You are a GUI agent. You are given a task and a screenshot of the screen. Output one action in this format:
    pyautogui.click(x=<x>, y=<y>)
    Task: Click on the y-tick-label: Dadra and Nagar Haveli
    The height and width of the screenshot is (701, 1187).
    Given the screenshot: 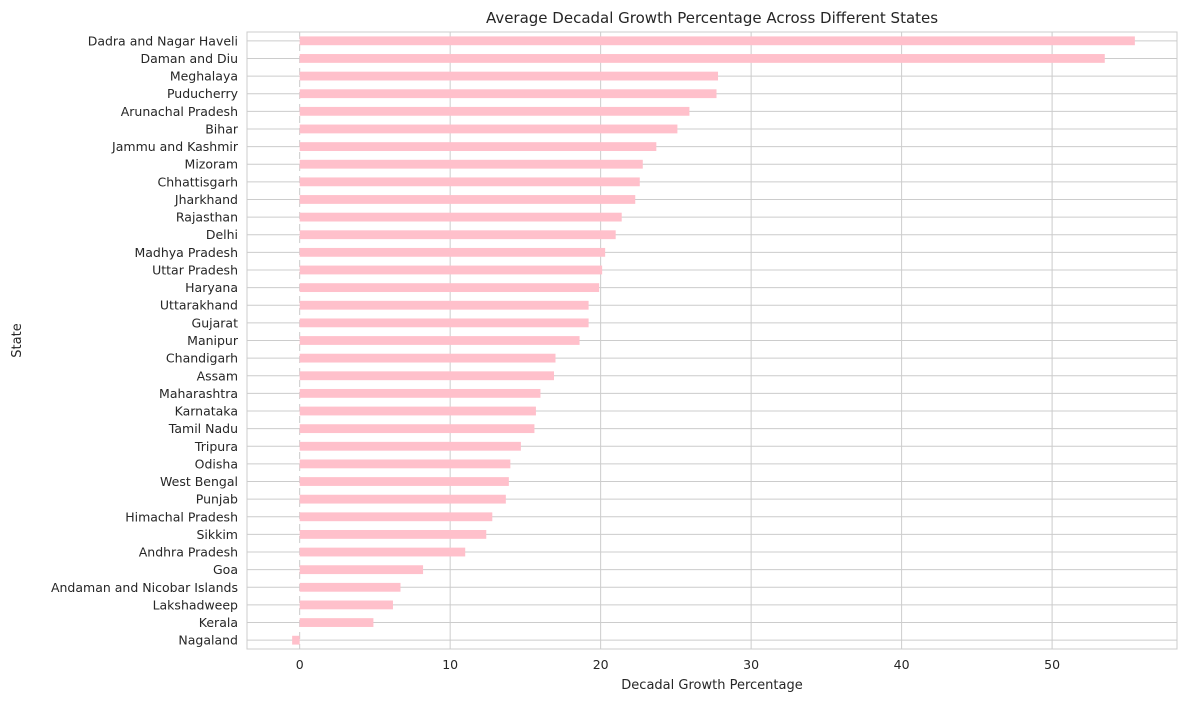 What is the action you would take?
    pyautogui.click(x=163, y=40)
    